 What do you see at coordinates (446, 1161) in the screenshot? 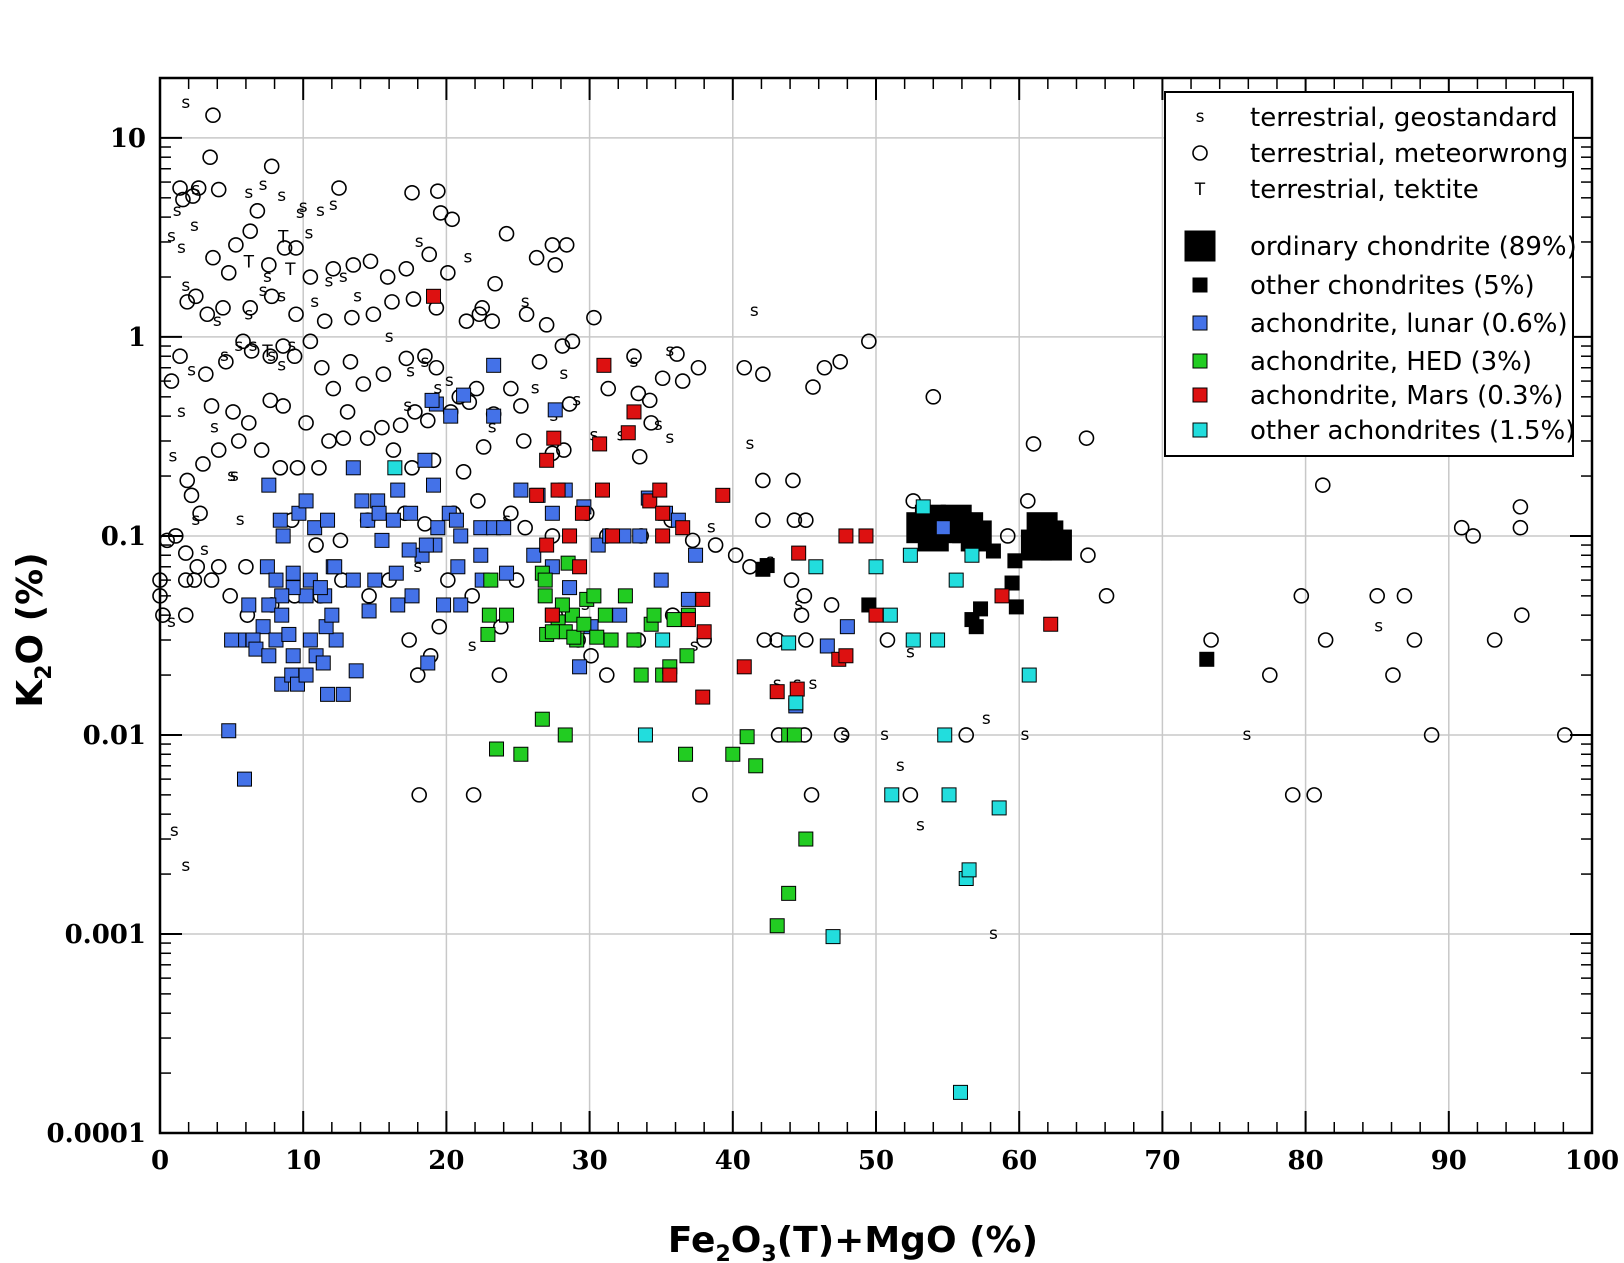
I see `x-tick-label: 20` at bounding box center [446, 1161].